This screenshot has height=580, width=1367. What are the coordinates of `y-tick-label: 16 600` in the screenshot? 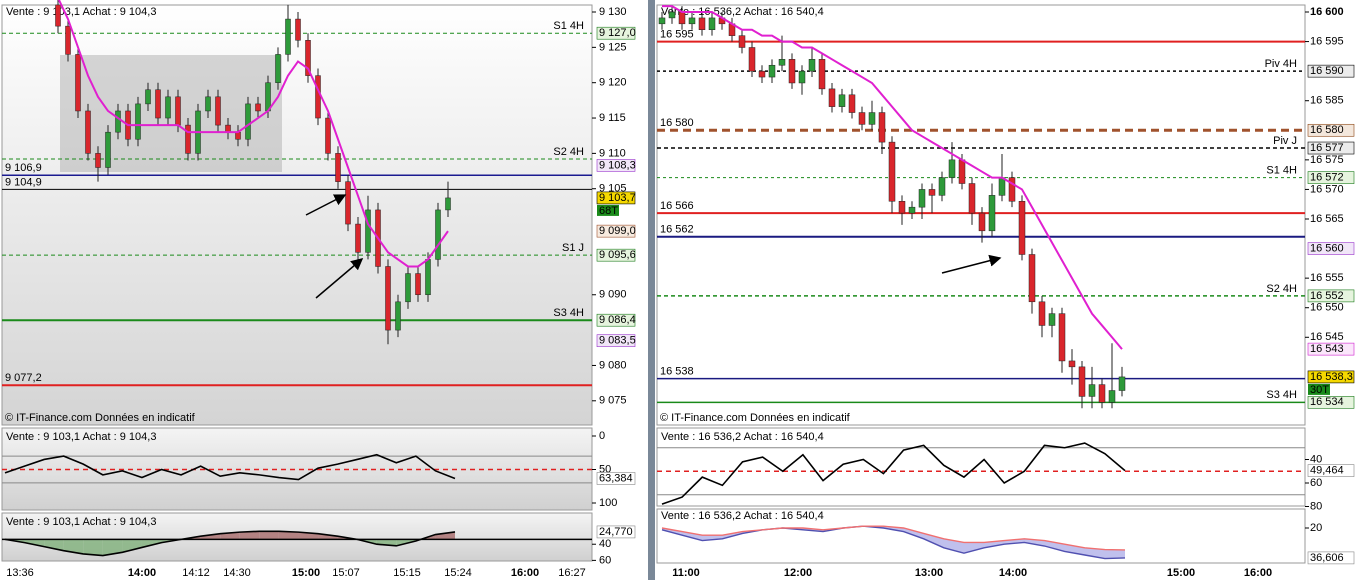 It's located at (1327, 12).